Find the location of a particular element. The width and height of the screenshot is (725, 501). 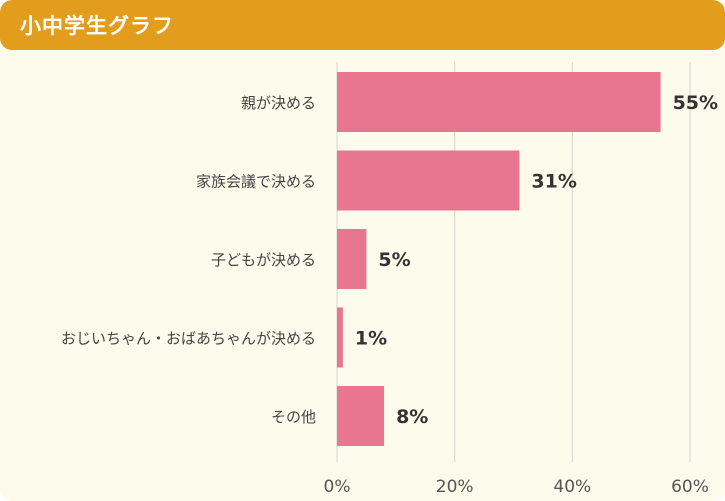

value-label: 5% is located at coordinates (394, 260).